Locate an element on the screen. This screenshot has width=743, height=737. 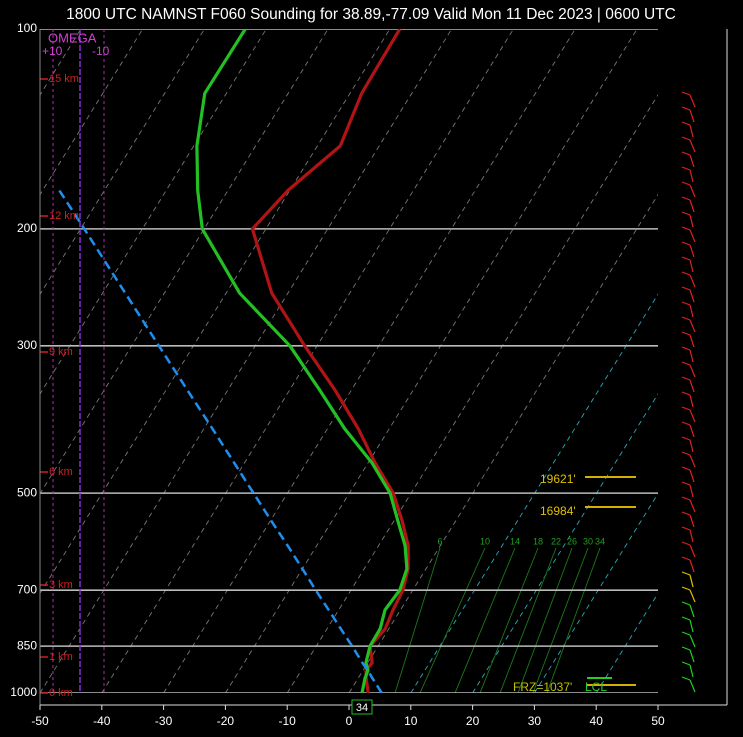
x-tick-label: -50 is located at coordinates (40, 721).